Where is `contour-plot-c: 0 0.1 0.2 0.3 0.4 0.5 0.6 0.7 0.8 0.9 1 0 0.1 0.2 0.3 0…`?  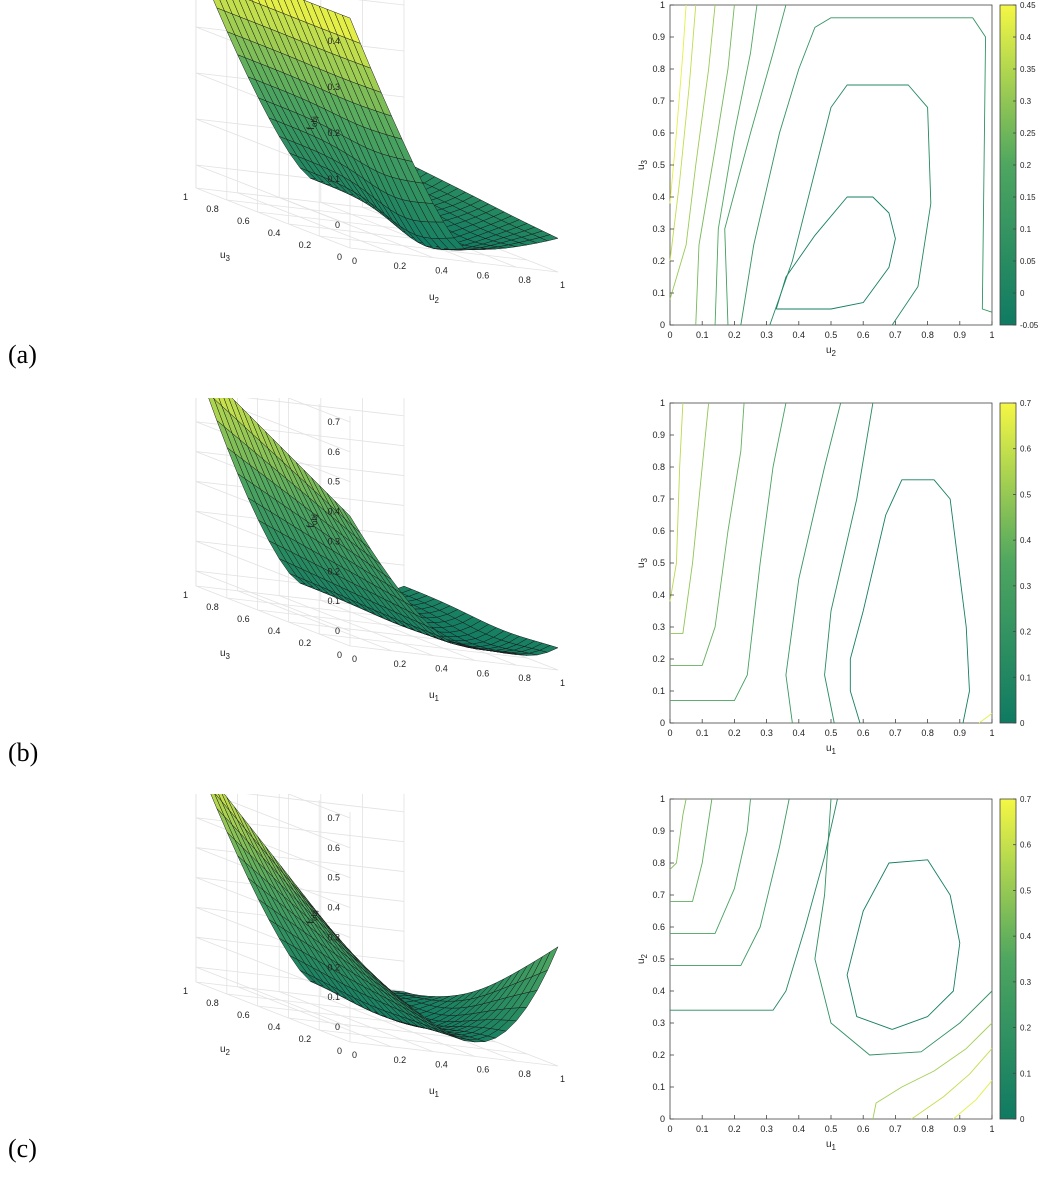
contour-plot-c: 0 0.1 0.2 0.3 0.4 0.5 0.6 0.7 0.8 0.9 1 0 0.1 0.2 0.3 0… is located at coordinates (834, 973).